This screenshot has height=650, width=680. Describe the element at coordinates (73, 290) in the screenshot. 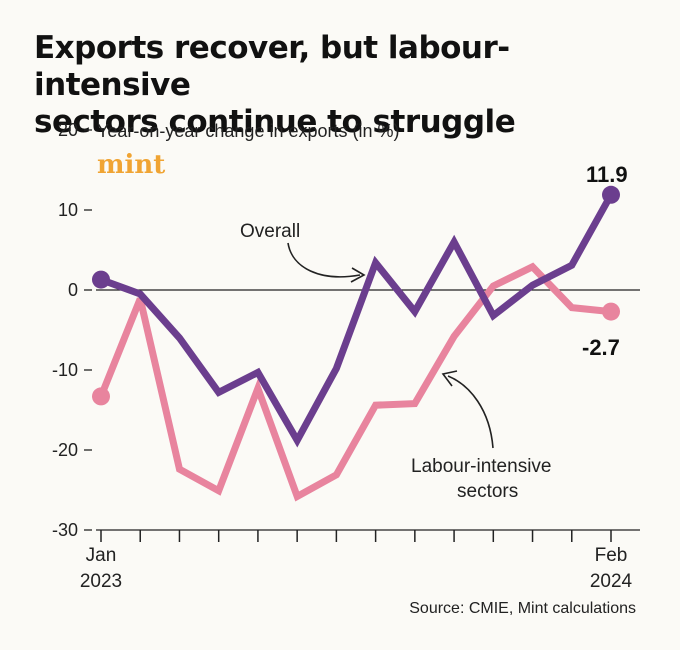

I see `y-tick-label: 0` at that location.